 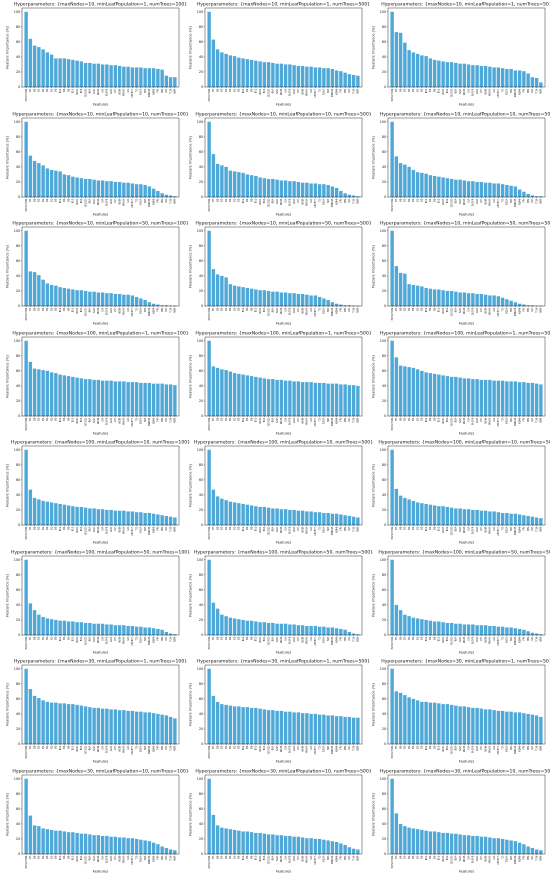 What do you see at coordinates (264, 419) in the screenshot?
I see `x-tick-label: B10` at bounding box center [264, 419].